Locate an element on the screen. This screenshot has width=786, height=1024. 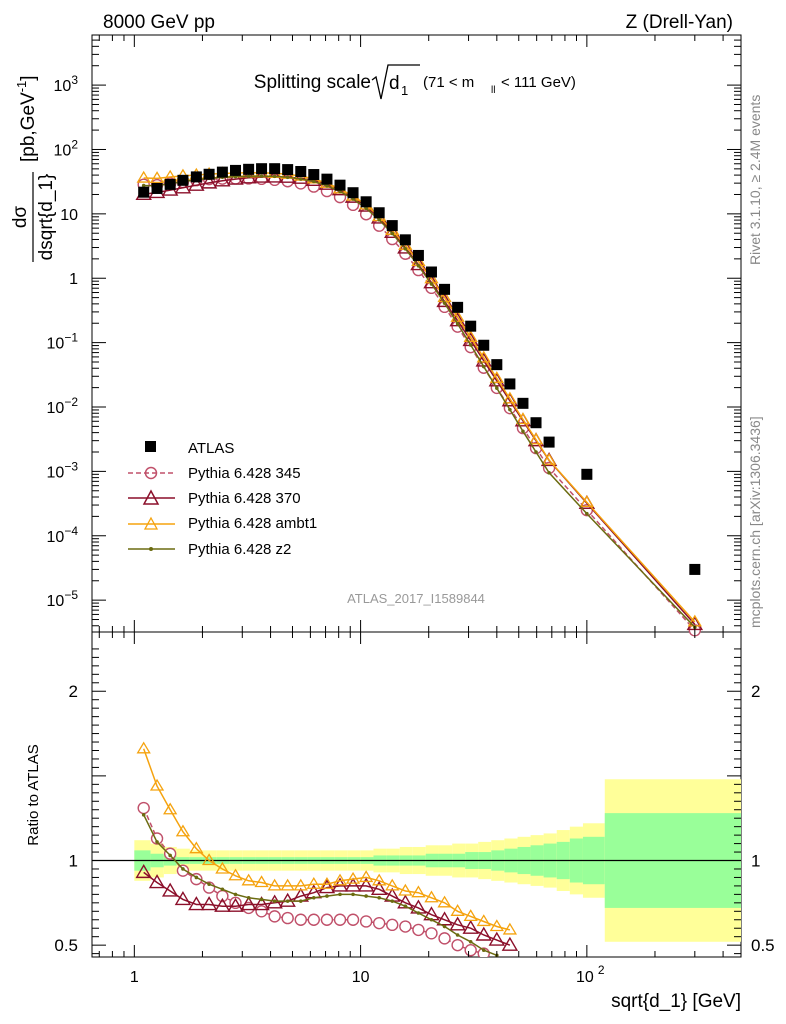
ratio-series-z2 is located at coordinates (320, 885).